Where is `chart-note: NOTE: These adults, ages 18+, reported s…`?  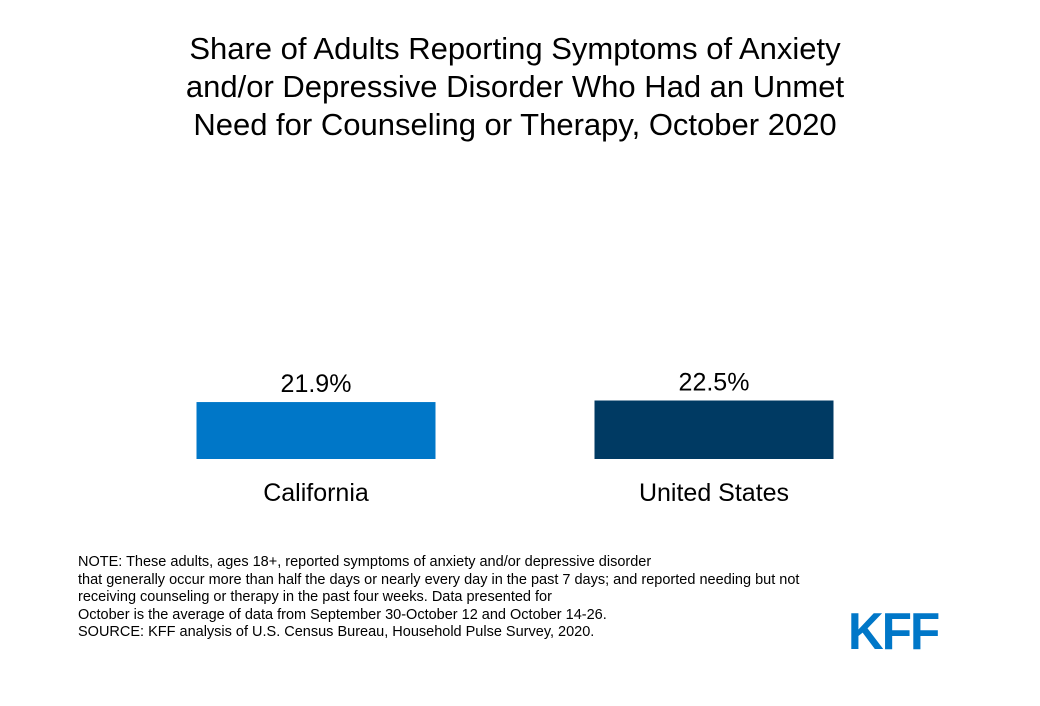 chart-note: NOTE: These adults, ages 18+, reported s… is located at coordinates (523, 598).